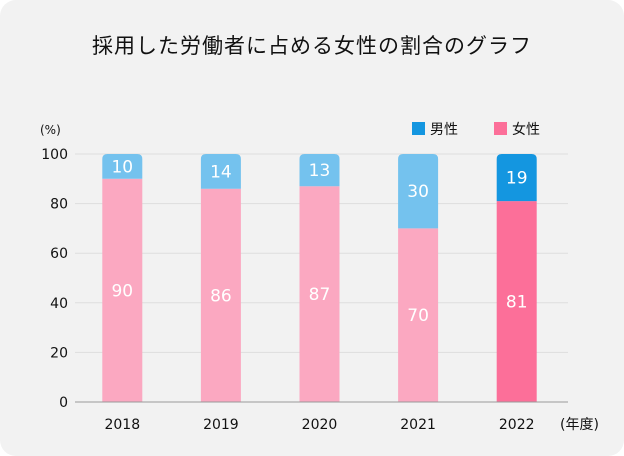  Describe the element at coordinates (59, 353) in the screenshot. I see `y-tick-label: 20` at that location.